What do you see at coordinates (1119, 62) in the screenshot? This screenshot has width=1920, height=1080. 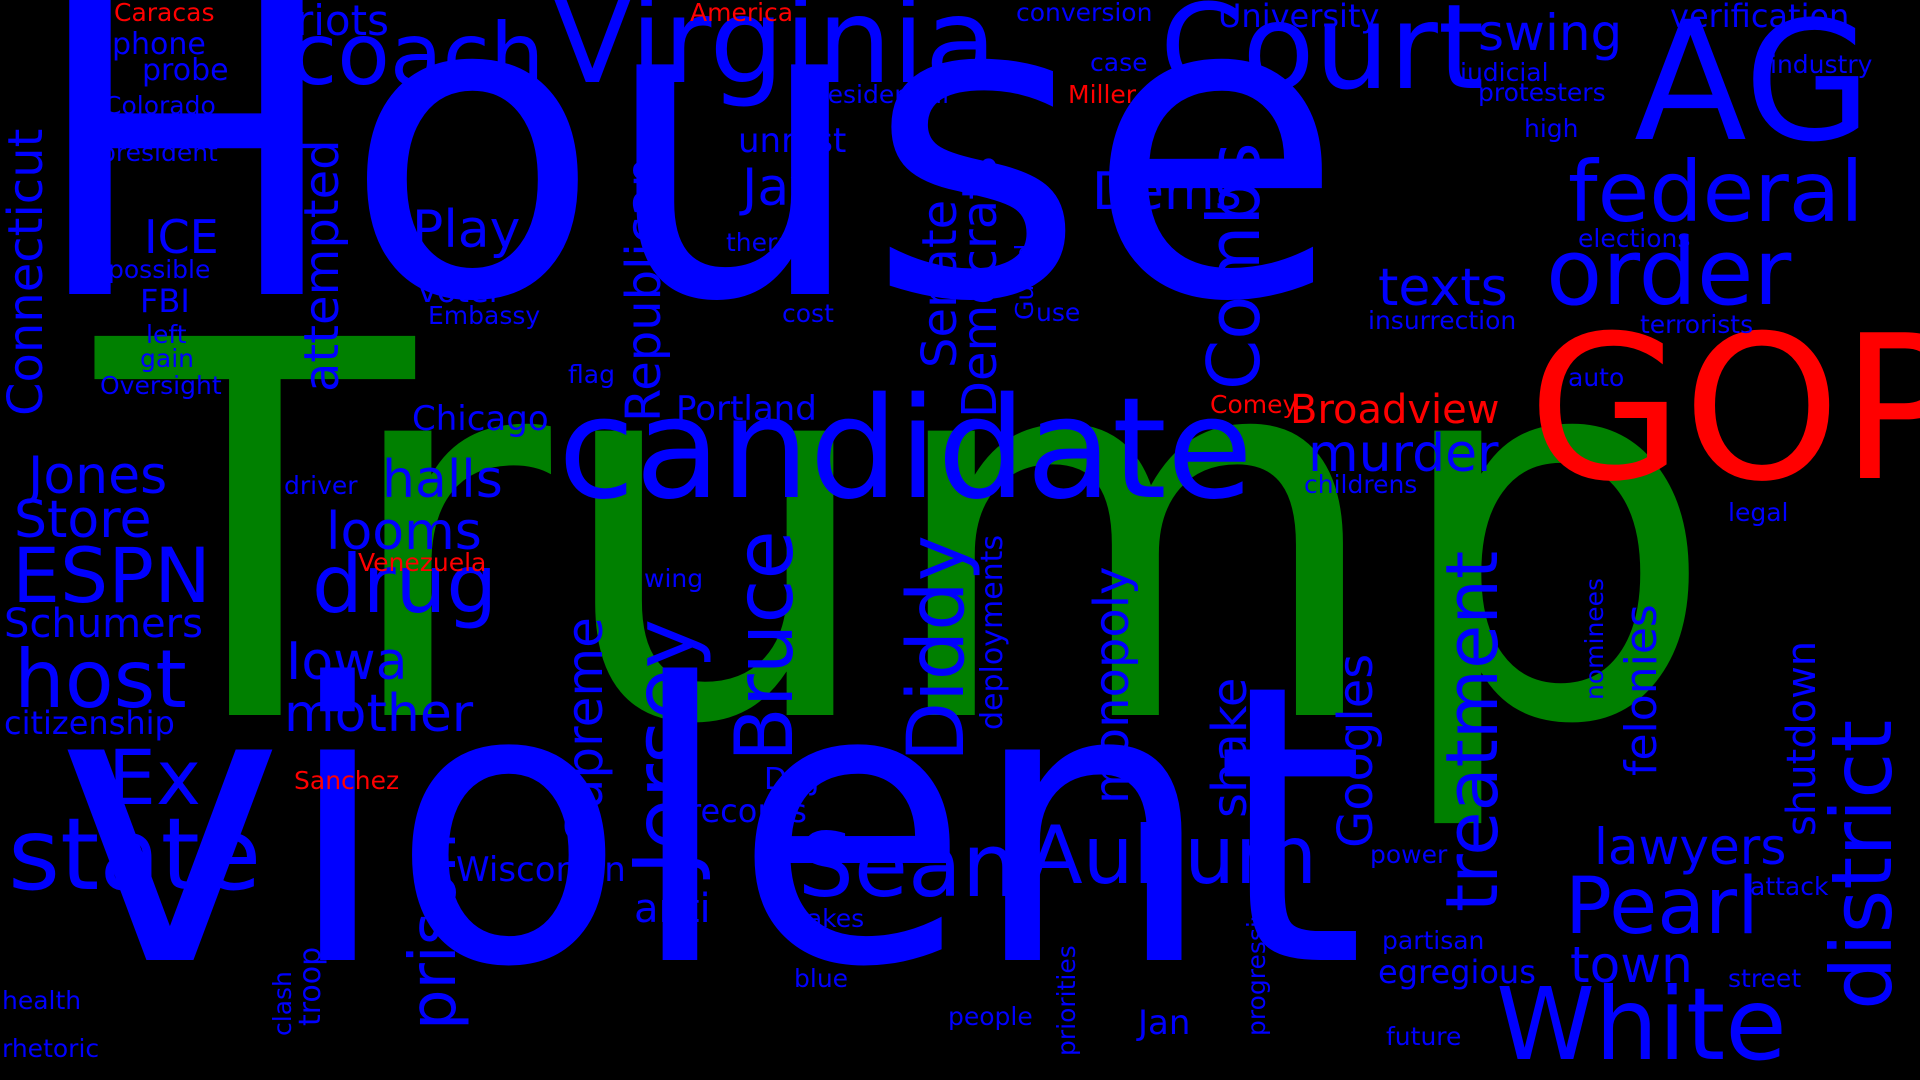 I see `word-case: case` at bounding box center [1119, 62].